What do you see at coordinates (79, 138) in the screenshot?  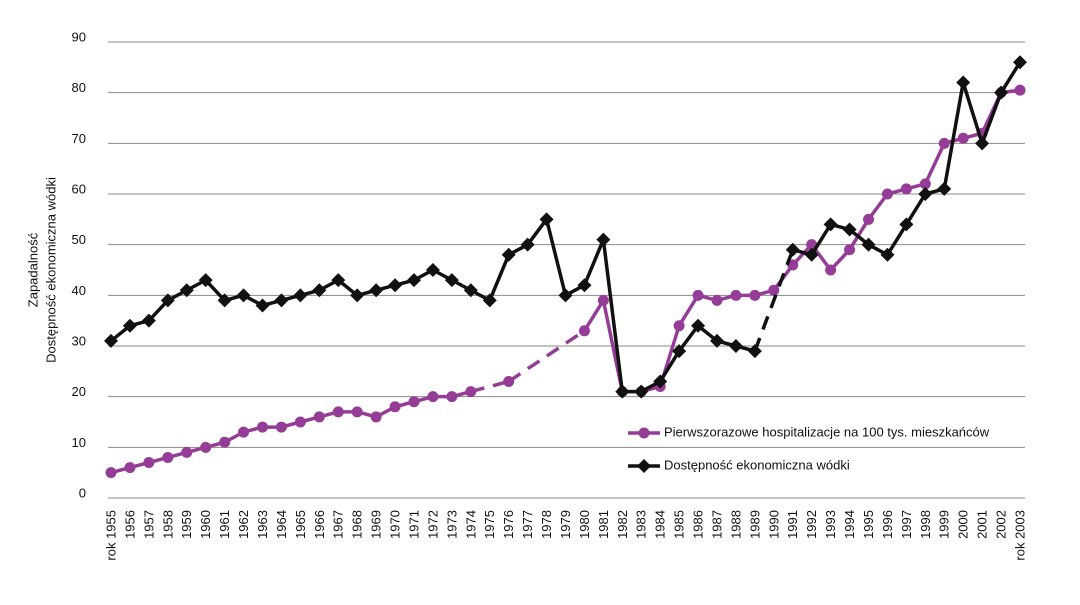 I see `y-tick-label: 70` at bounding box center [79, 138].